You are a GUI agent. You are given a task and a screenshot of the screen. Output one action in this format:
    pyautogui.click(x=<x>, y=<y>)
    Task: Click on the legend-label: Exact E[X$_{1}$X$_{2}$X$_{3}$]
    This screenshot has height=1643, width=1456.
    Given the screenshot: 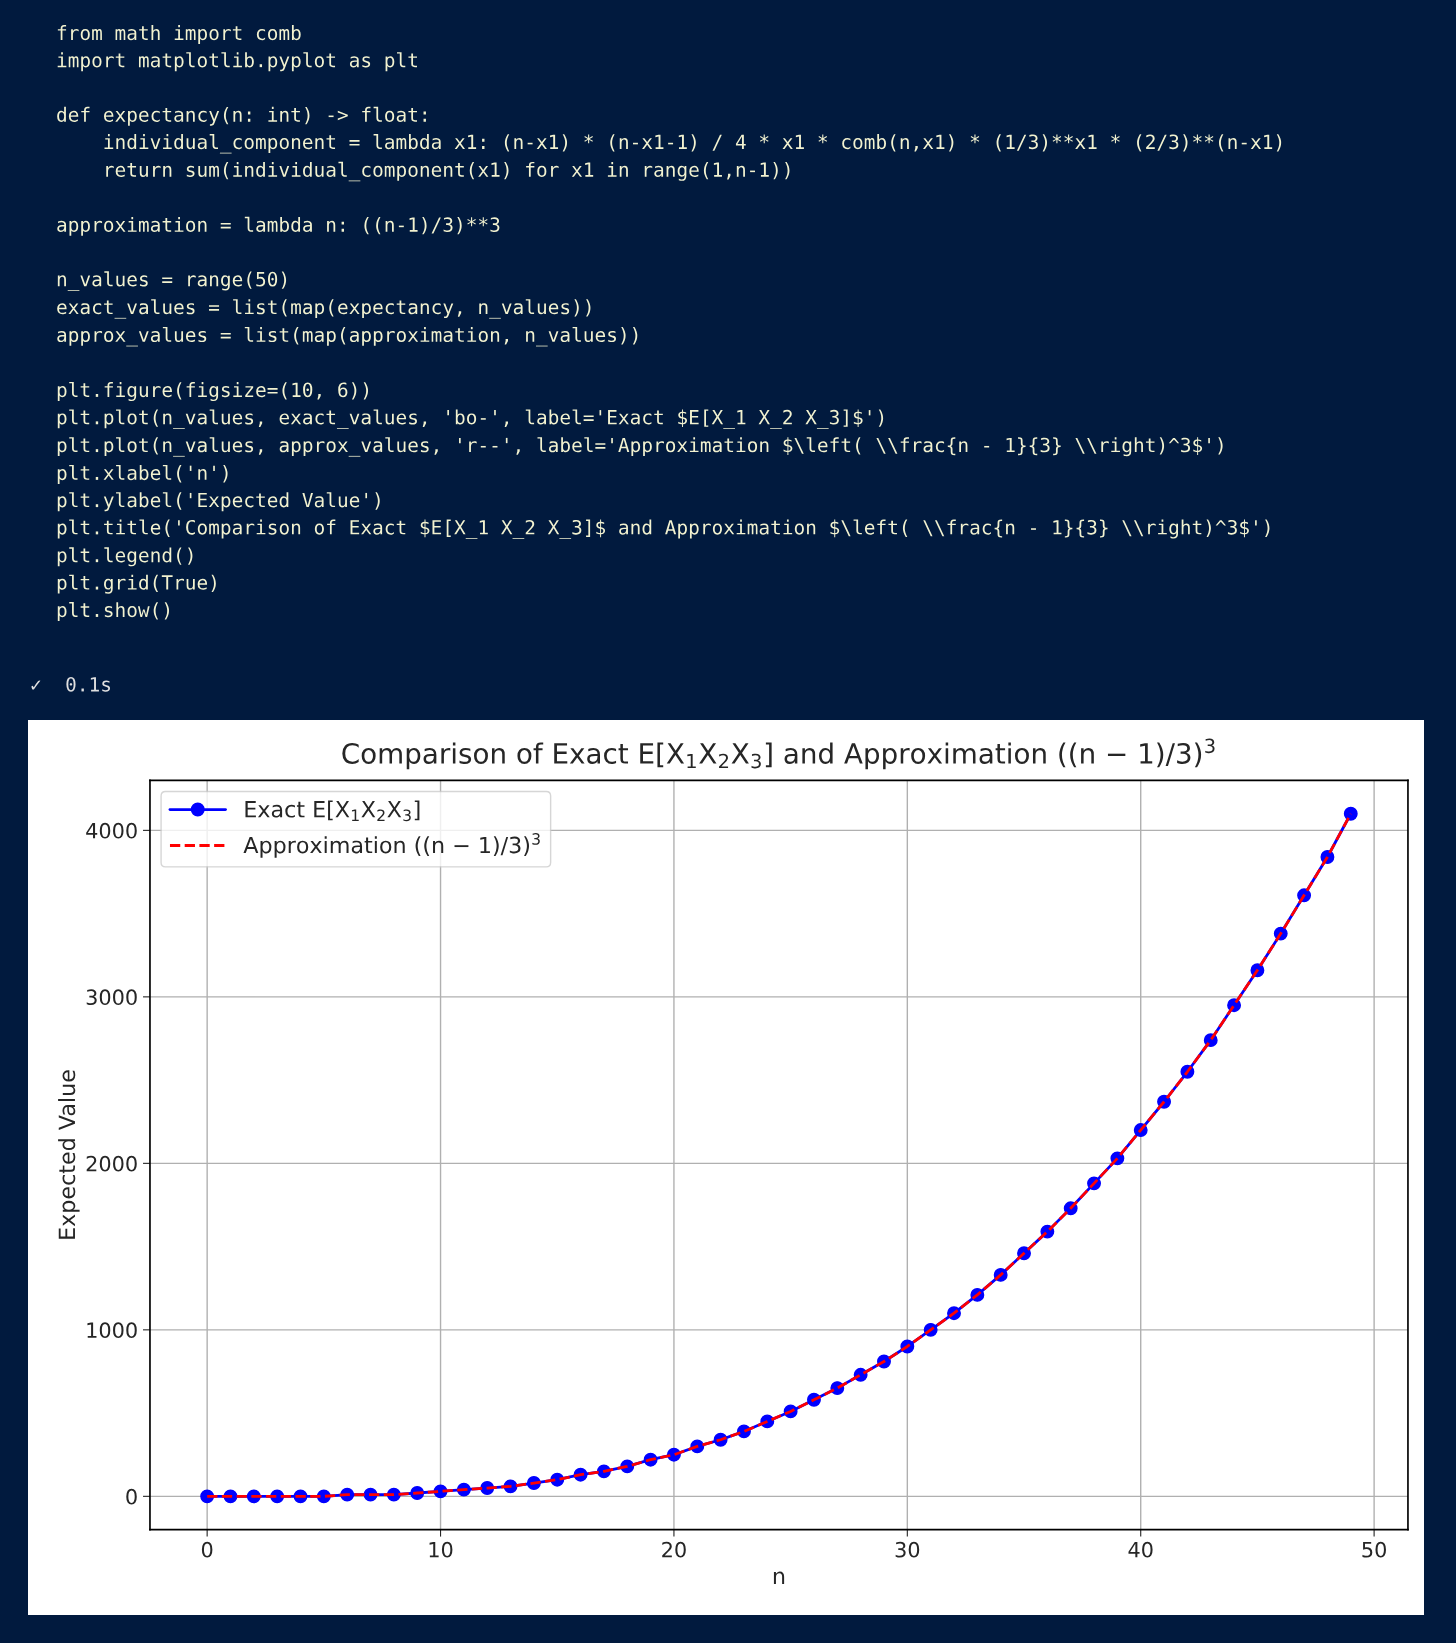 What is the action you would take?
    pyautogui.click(x=332, y=811)
    